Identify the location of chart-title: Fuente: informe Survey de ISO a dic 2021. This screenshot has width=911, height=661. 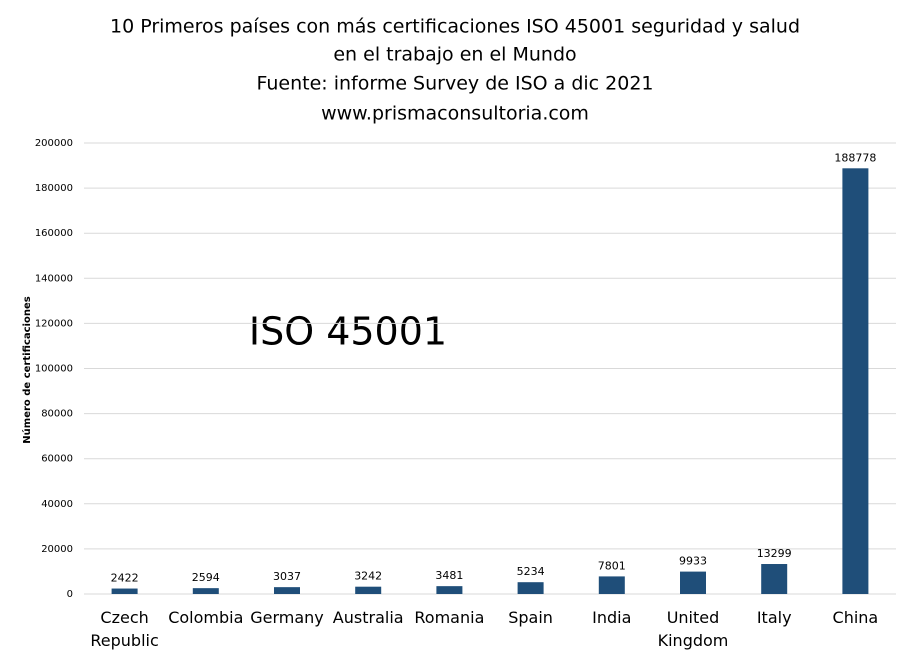
(454, 84).